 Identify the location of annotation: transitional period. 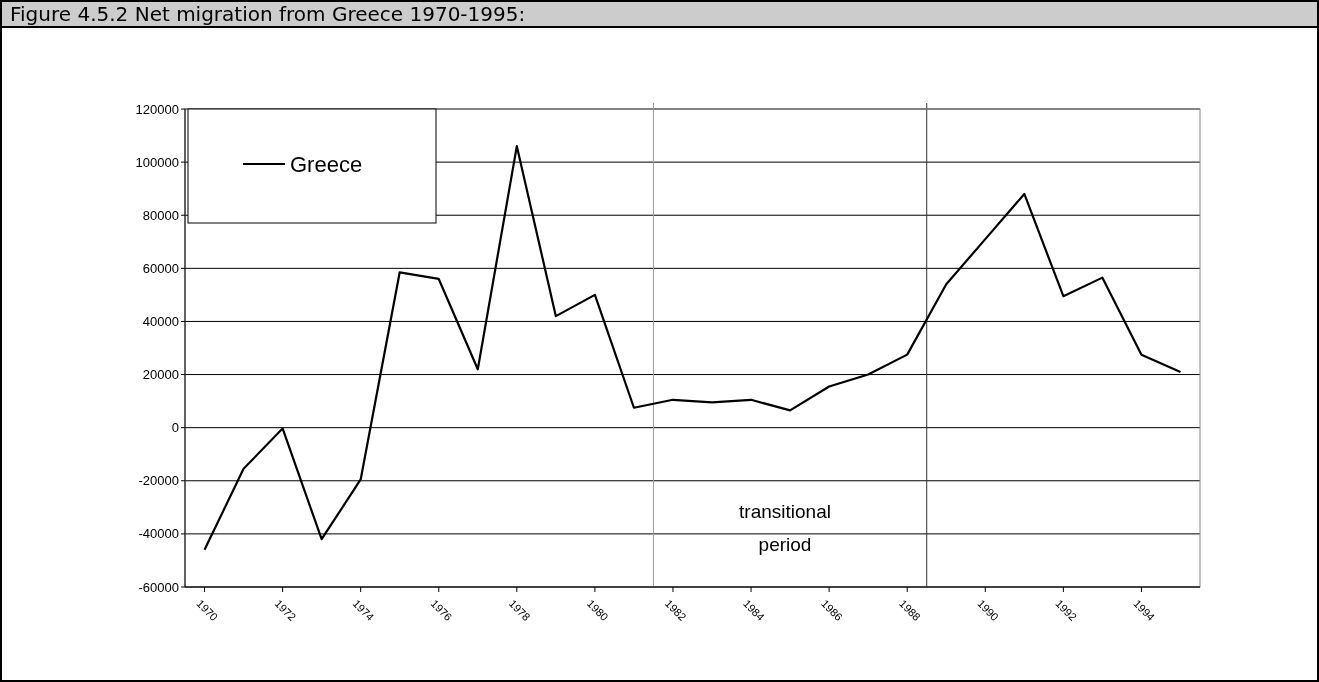
(785, 528).